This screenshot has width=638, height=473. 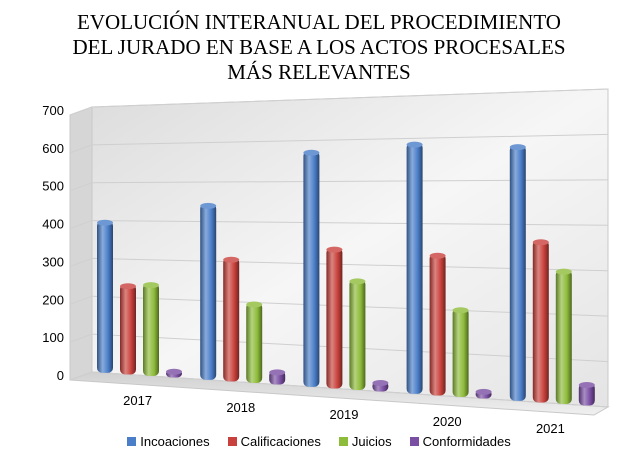 What do you see at coordinates (53, 299) in the screenshot?
I see `y-tick-label: 200` at bounding box center [53, 299].